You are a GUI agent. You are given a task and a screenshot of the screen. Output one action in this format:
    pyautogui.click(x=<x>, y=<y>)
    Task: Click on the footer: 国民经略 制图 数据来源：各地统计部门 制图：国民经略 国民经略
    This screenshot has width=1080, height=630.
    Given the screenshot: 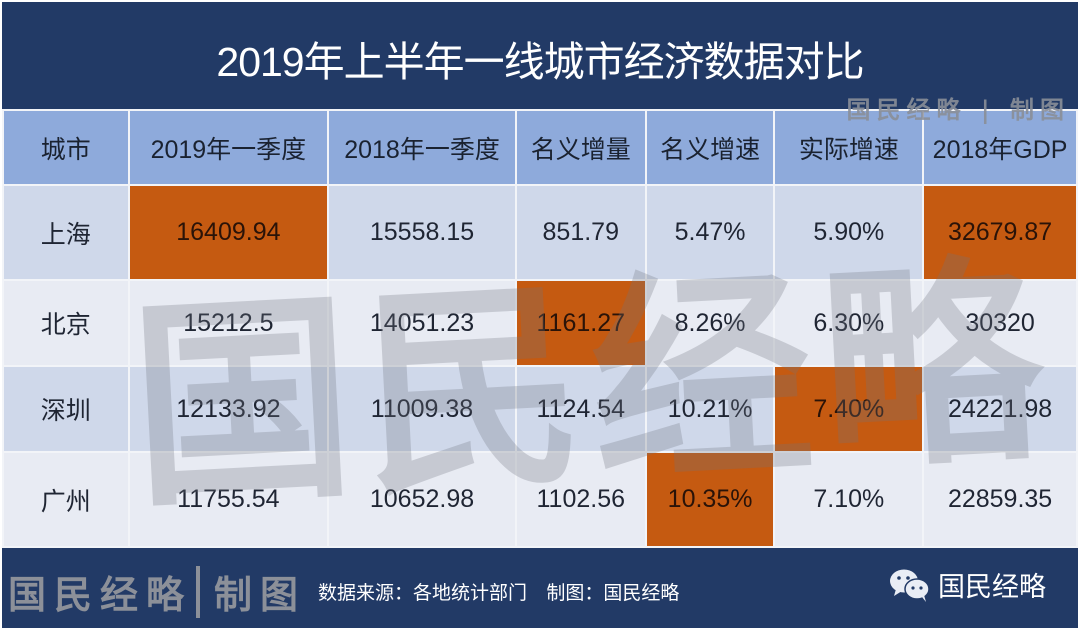 What is the action you would take?
    pyautogui.click(x=540, y=591)
    